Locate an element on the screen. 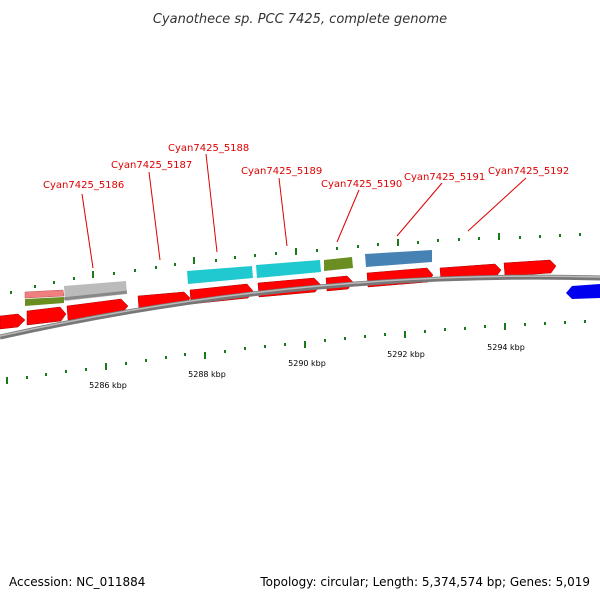 Image resolution: width=600 pixels, height=600 pixels. scale-label: 5290 kbp is located at coordinates (307, 363).